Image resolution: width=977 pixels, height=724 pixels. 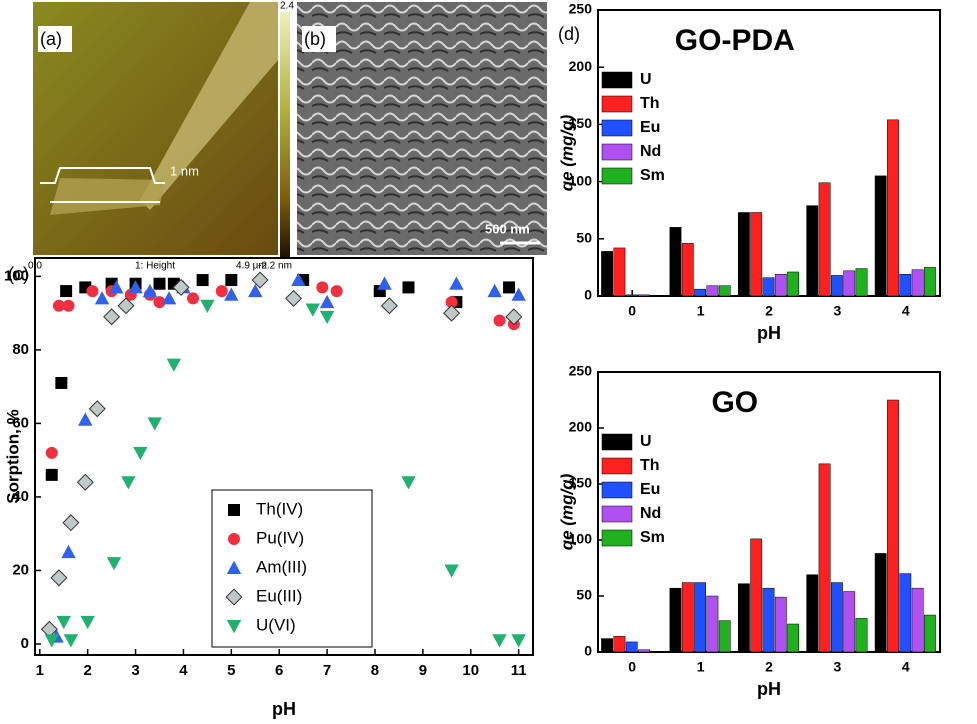 I want to click on afm-flake, so click(x=209, y=106).